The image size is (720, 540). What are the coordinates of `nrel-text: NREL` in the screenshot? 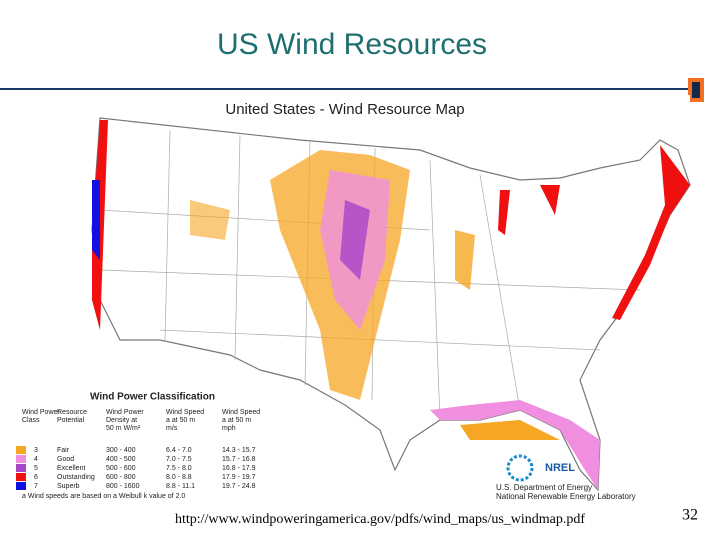 It's located at (560, 468).